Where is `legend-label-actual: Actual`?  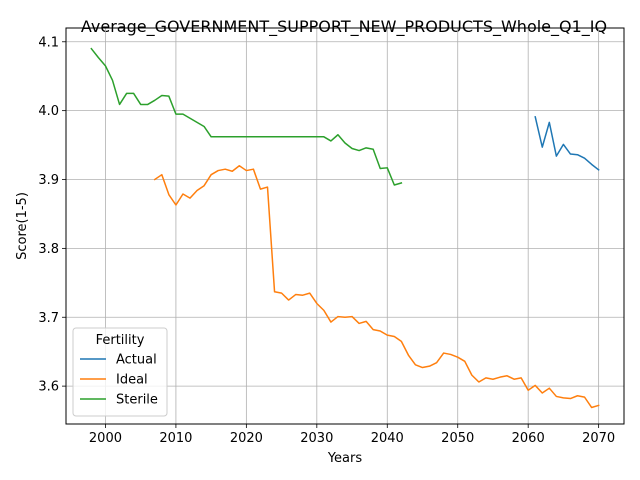 legend-label-actual: Actual is located at coordinates (136, 360).